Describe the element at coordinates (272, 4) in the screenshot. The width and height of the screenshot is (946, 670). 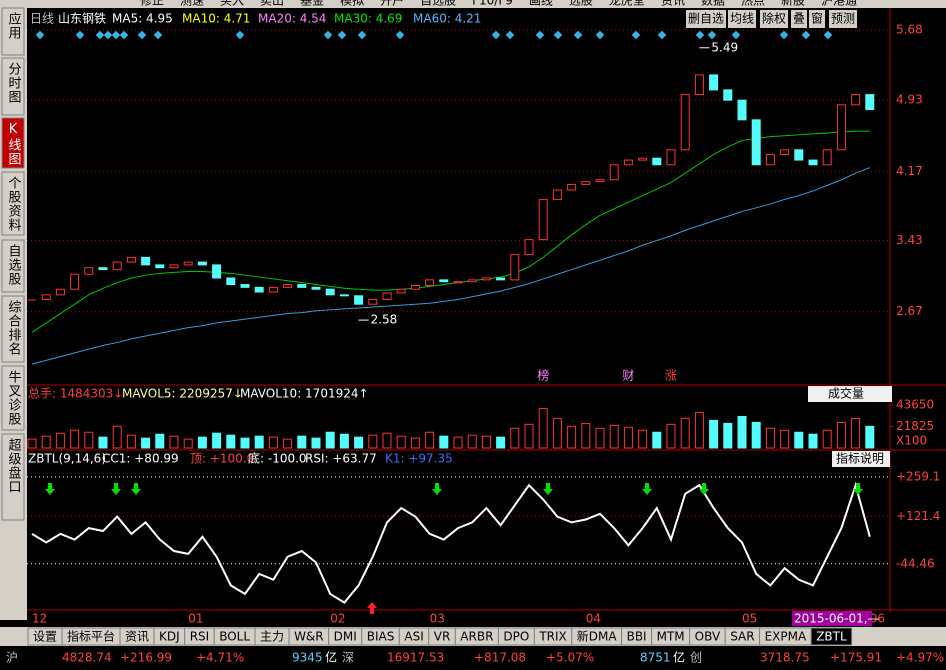
I see `toolbar-button: 卖出` at that location.